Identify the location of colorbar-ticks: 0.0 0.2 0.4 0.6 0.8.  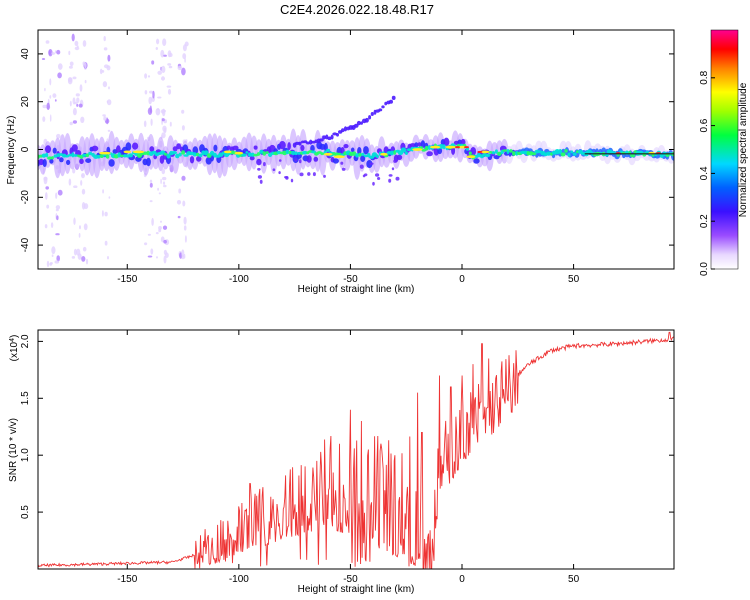
(707, 173).